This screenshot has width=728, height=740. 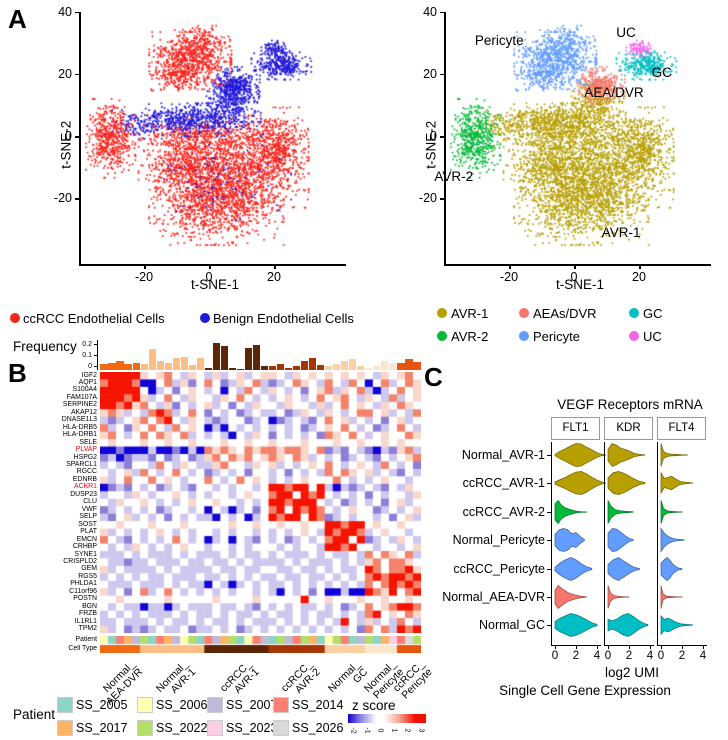 What do you see at coordinates (318, 705) in the screenshot?
I see `patient-label: SS_2014` at bounding box center [318, 705].